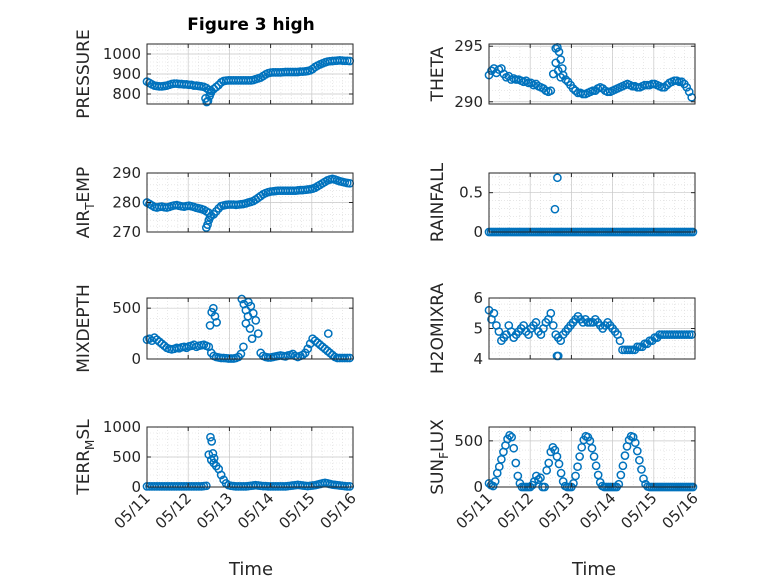 Image resolution: width=778 pixels, height=583 pixels. What do you see at coordinates (338, 510) in the screenshot?
I see `x-tick-label: 05/16` at bounding box center [338, 510].